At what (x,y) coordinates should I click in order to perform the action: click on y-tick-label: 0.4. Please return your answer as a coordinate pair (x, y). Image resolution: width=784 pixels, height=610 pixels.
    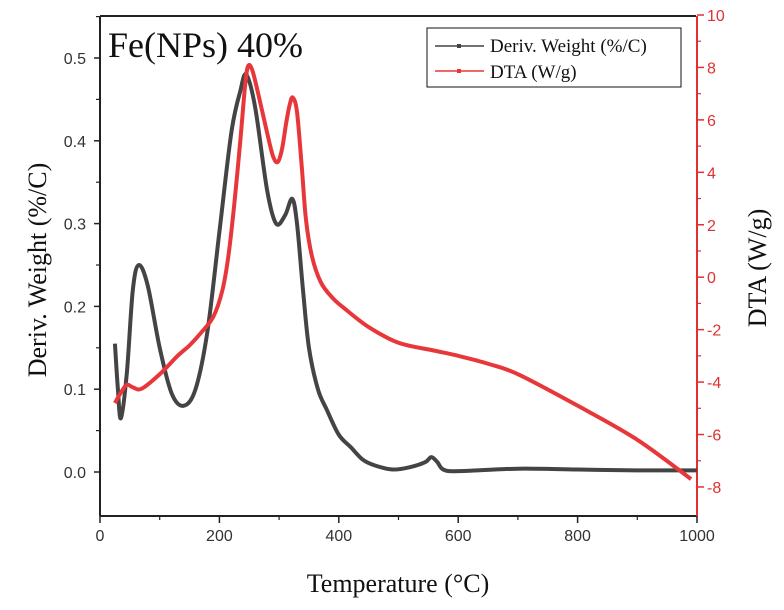
    Looking at the image, I should click on (75, 142).